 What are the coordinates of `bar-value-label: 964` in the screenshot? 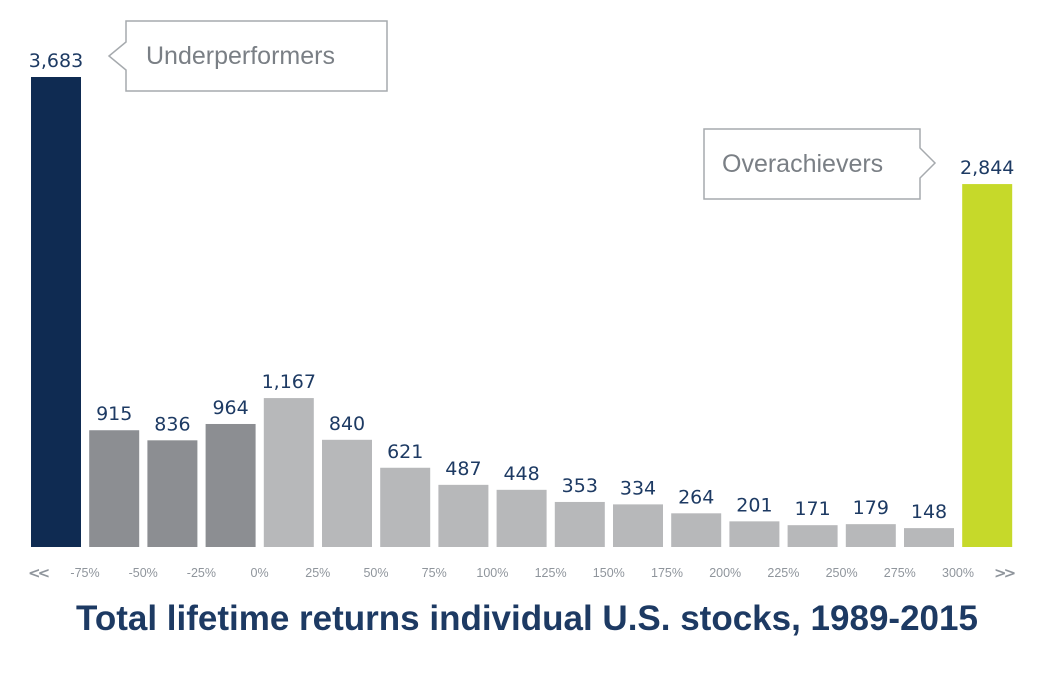 It's located at (230, 408).